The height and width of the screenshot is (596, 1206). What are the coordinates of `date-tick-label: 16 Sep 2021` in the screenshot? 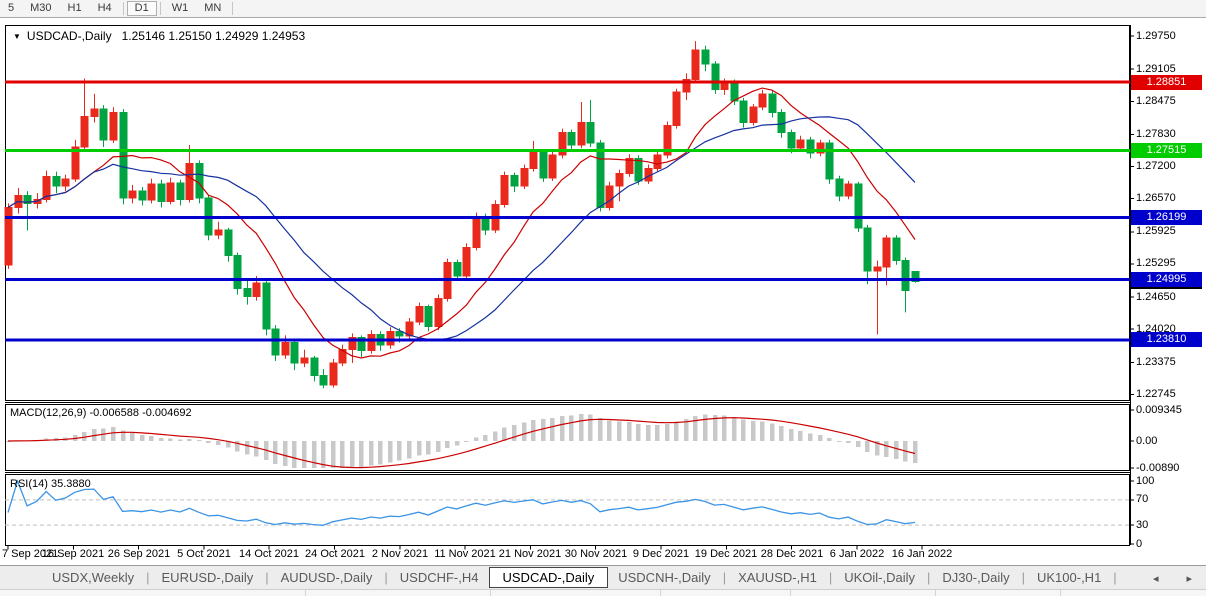 It's located at (73, 554).